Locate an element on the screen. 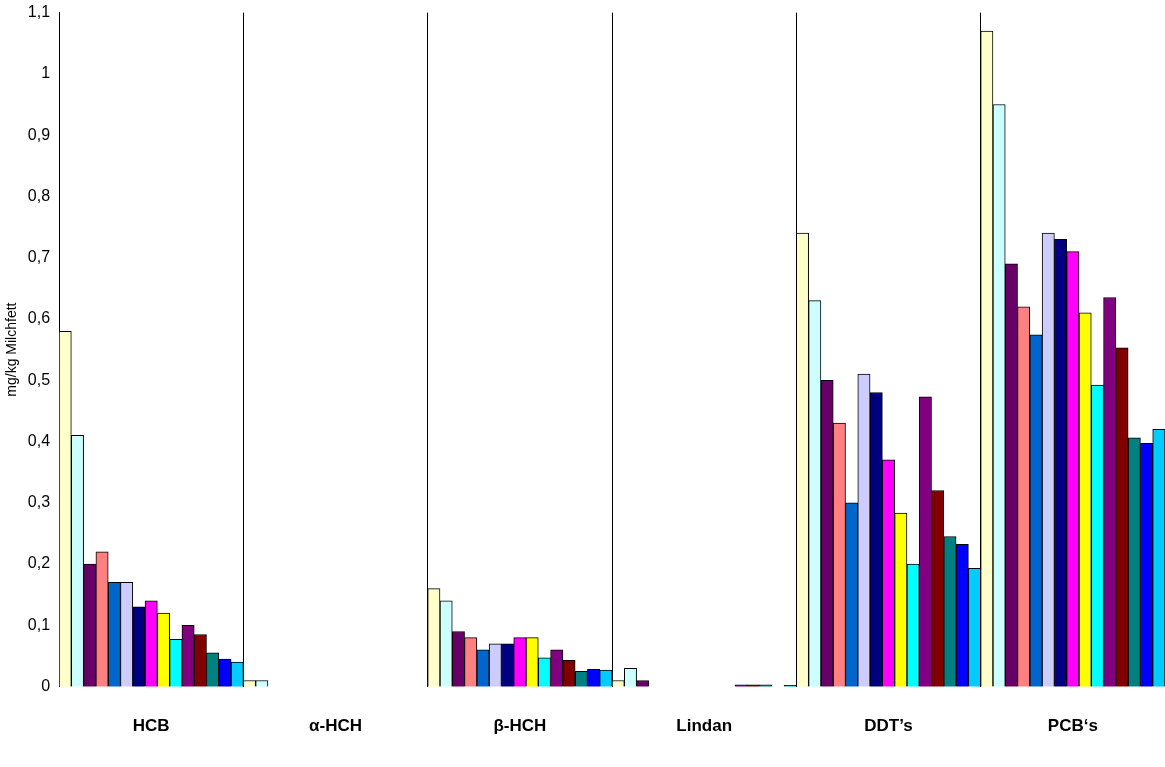 The width and height of the screenshot is (1165, 767). x-tick-label: DDT’s is located at coordinates (888, 726).